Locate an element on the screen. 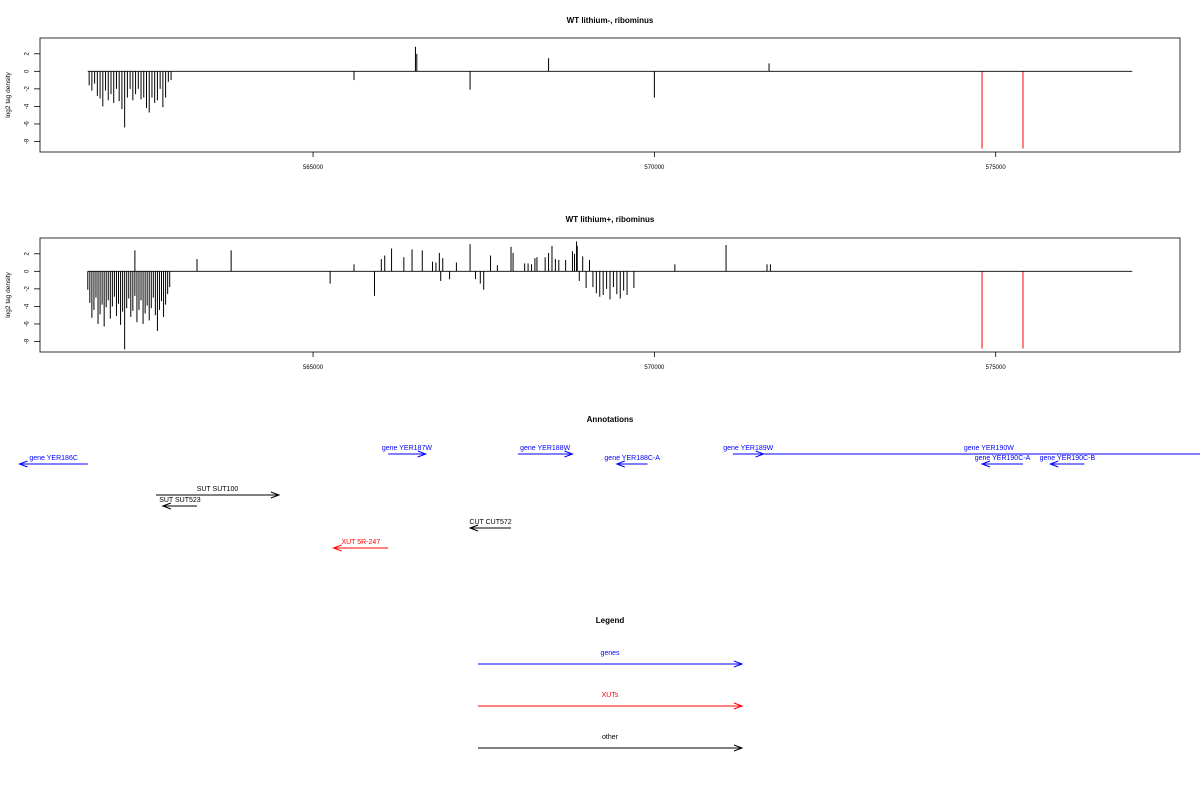 This screenshot has width=1200, height=800. feature-arrow: SUT SUT523 is located at coordinates (180, 503).